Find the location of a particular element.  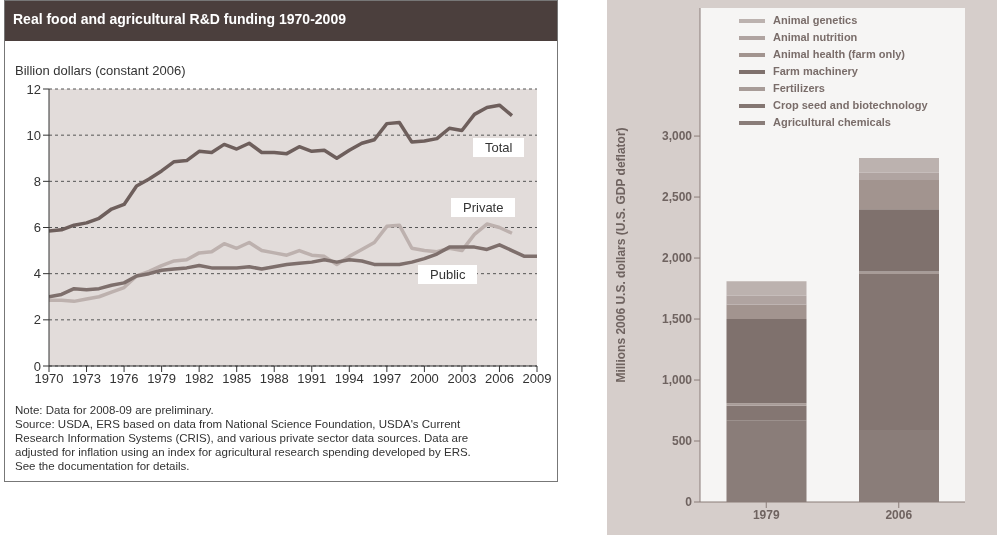

chart-title: Real food and agricultural R&D funding 1970-2009 is located at coordinates (281, 21).